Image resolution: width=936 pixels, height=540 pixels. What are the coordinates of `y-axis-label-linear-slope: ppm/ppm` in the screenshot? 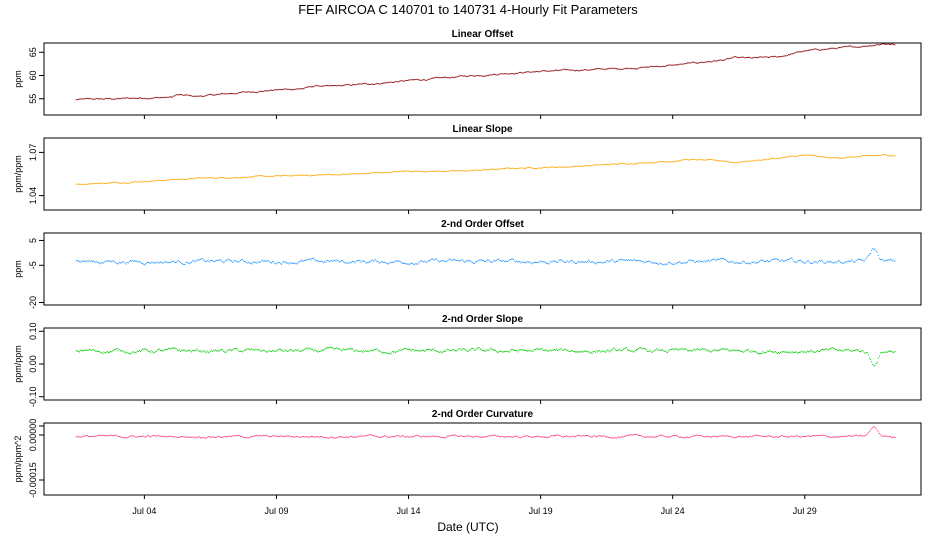 It's located at (18, 174).